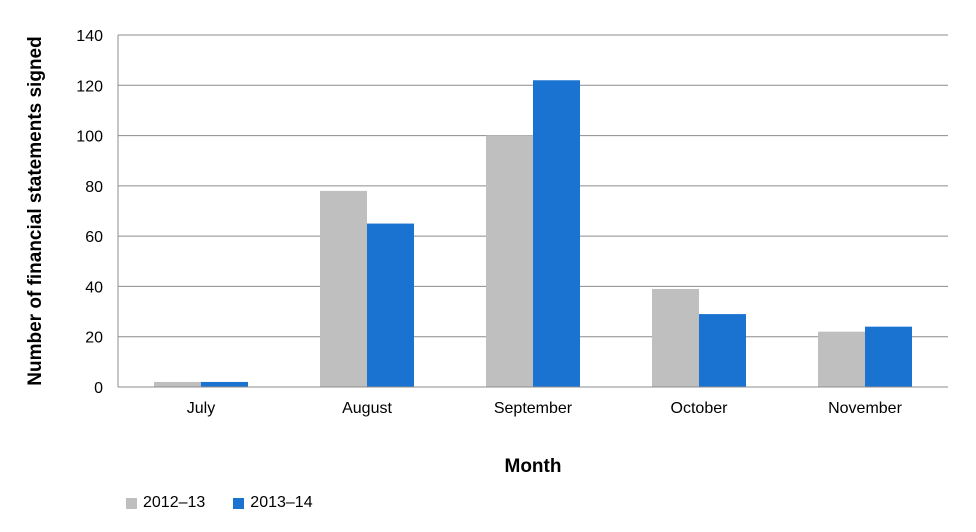 Image resolution: width=976 pixels, height=532 pixels. Describe the element at coordinates (98, 388) in the screenshot. I see `y-tick-label-0: 0` at that location.